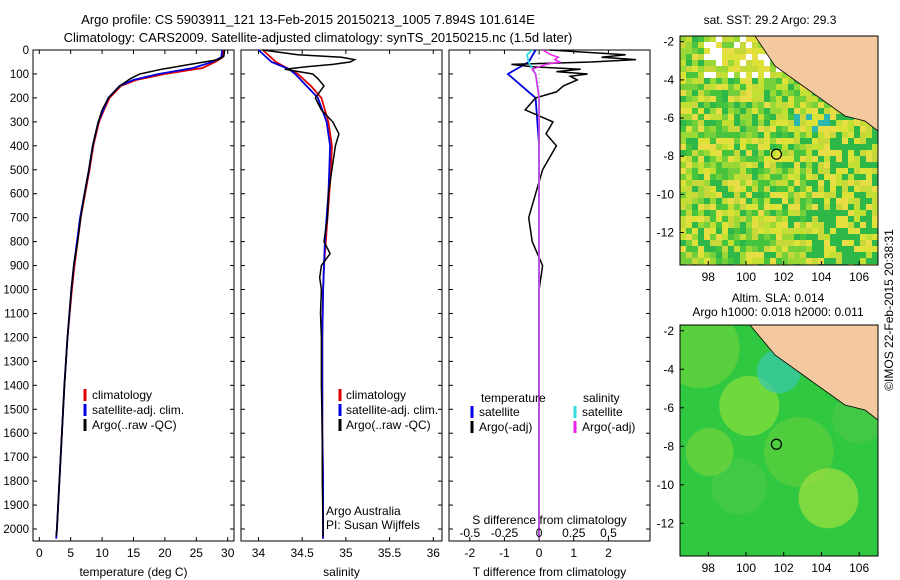 The image size is (900, 580). Describe the element at coordinates (469, 553) in the screenshot. I see `x-tick-label: -2` at that location.